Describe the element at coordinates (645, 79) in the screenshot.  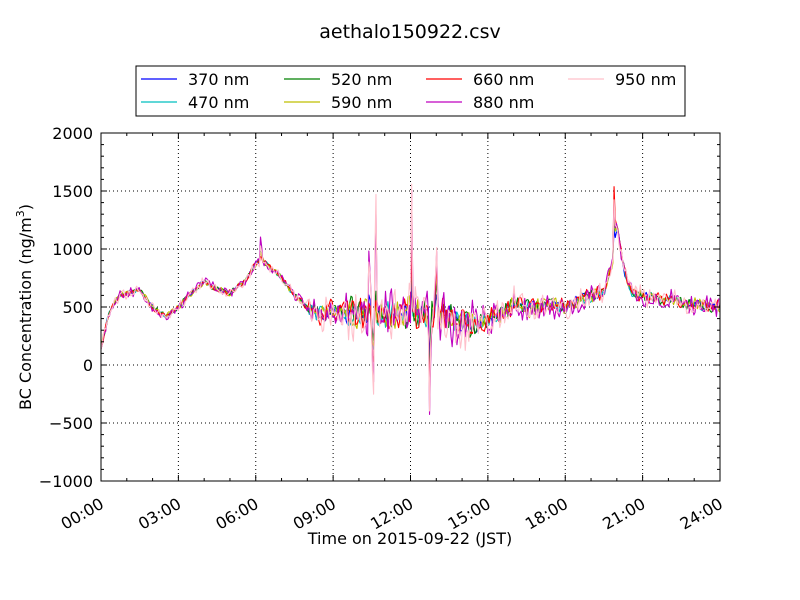
I see `legend-label: 950 nm` at that location.